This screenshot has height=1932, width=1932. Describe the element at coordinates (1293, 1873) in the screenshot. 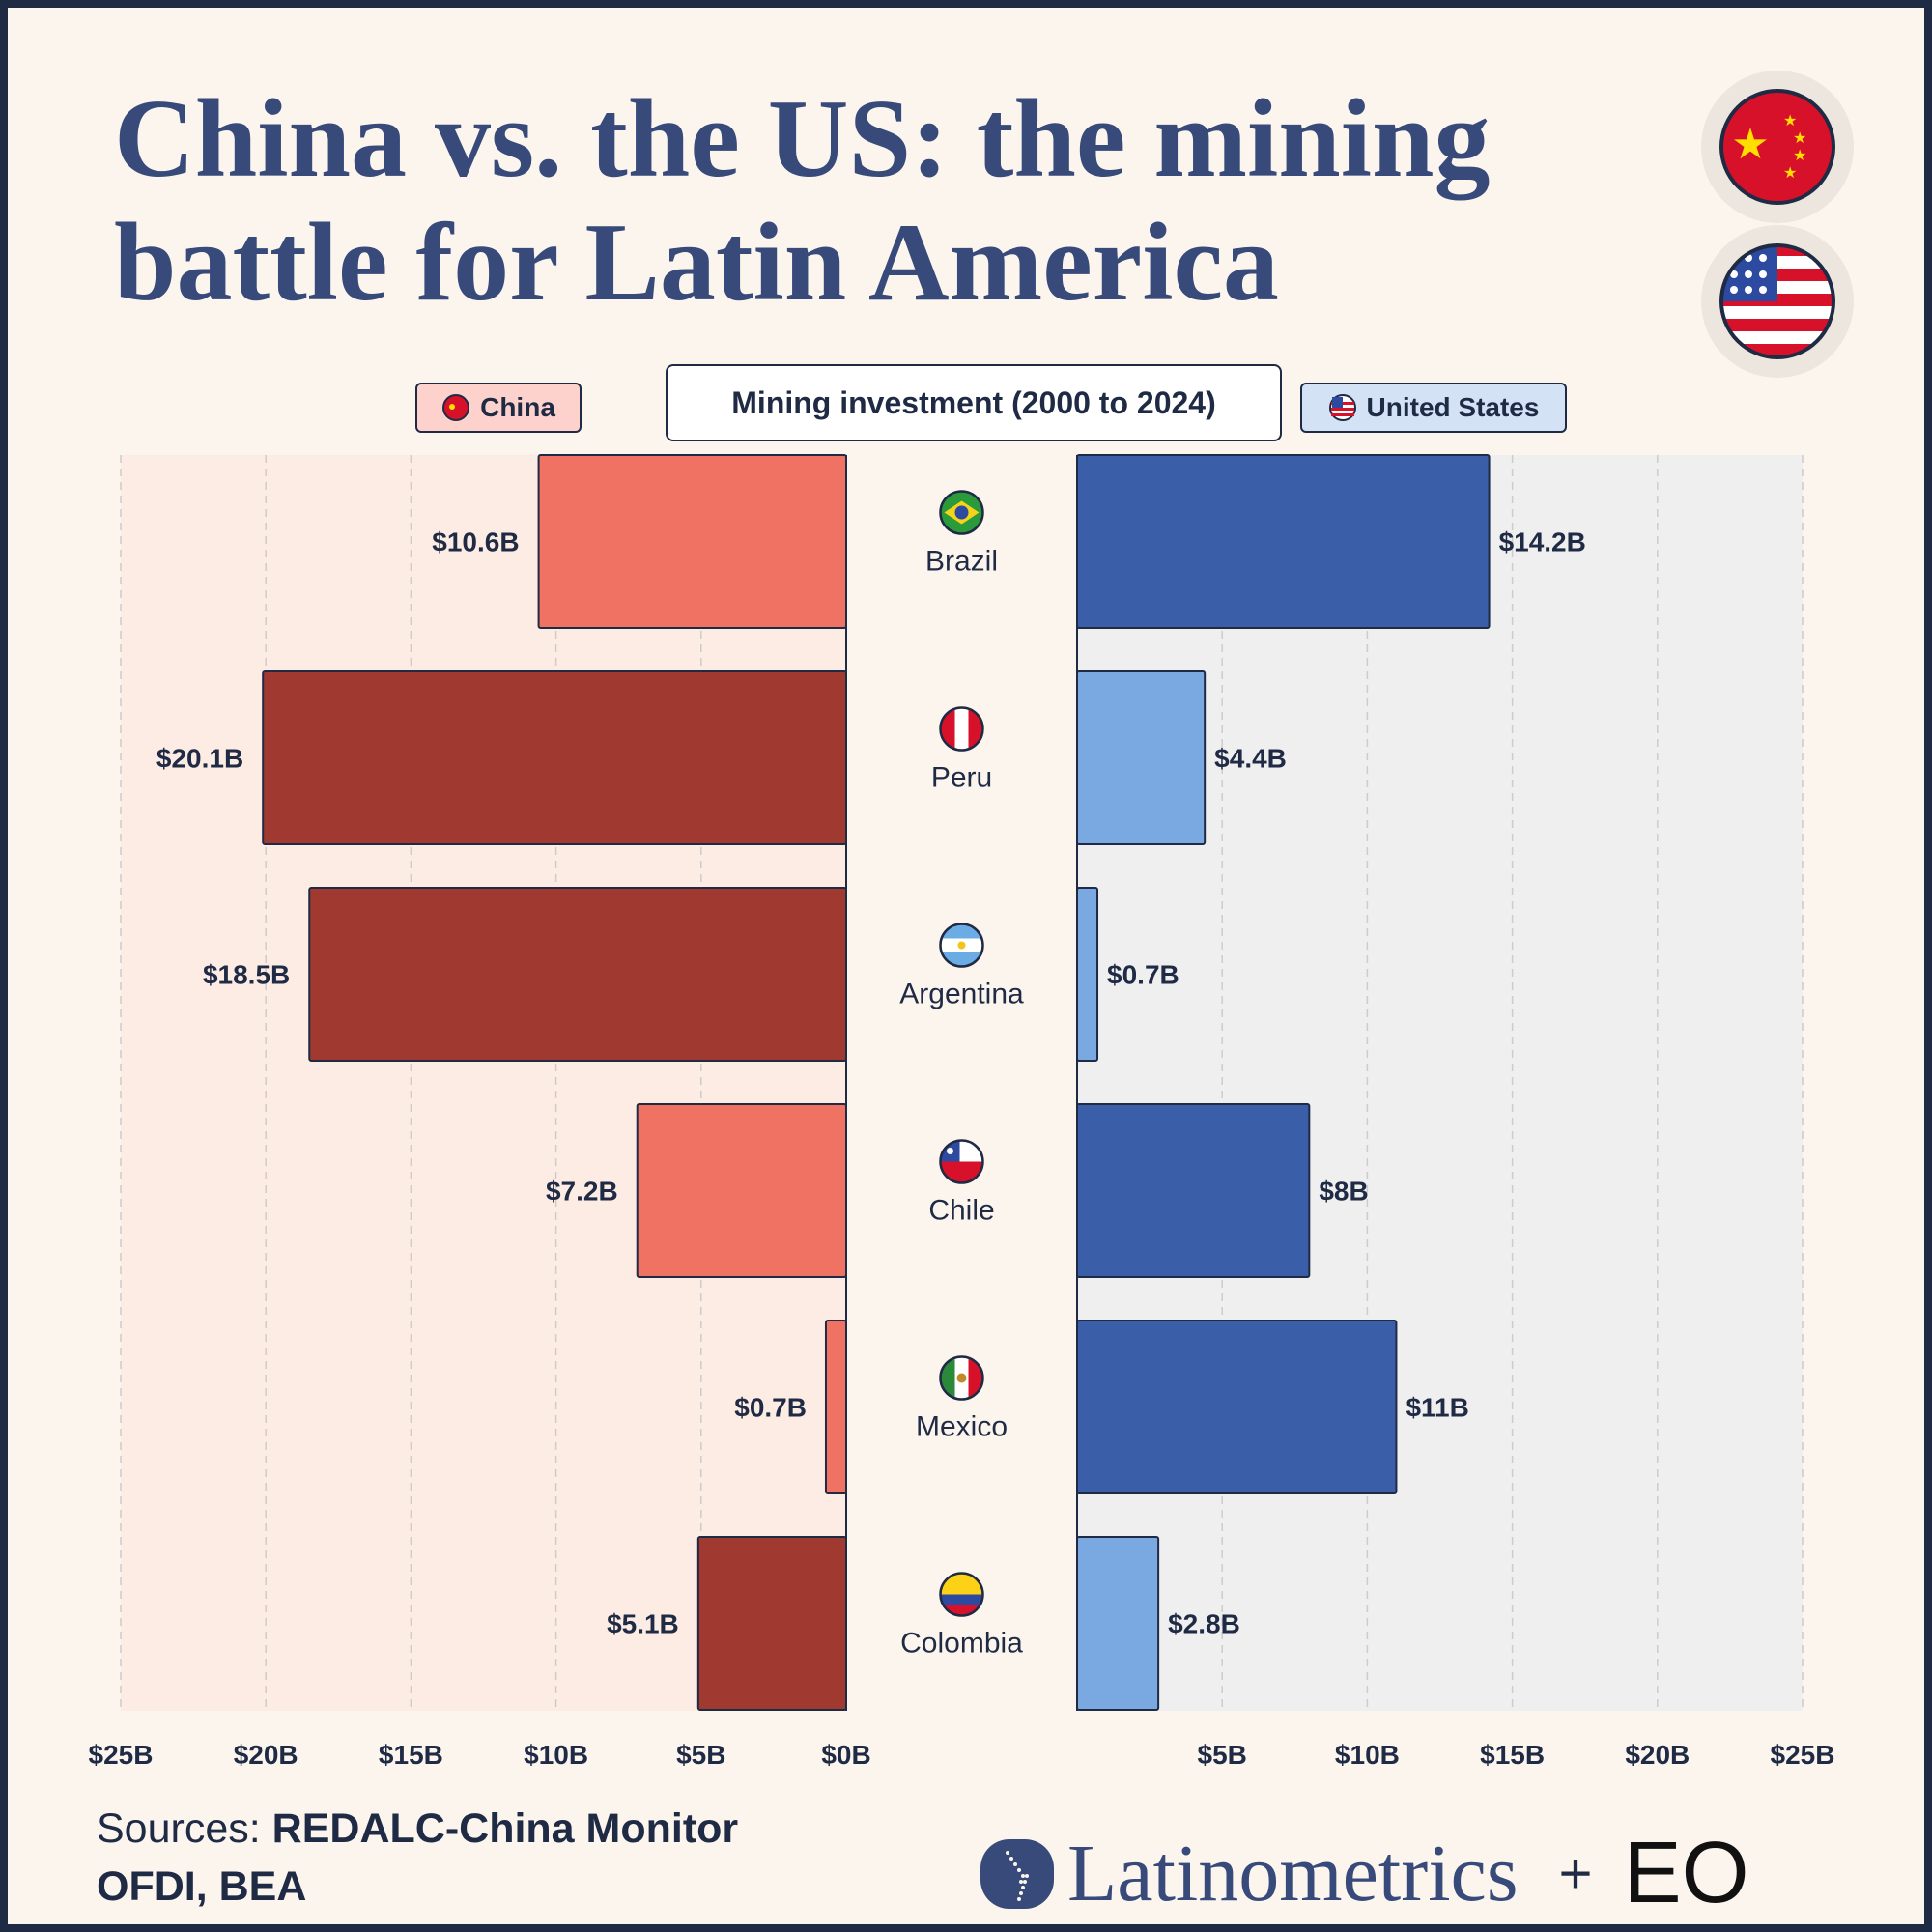

I see `latinometrics-logo: Latinometrics` at that location.